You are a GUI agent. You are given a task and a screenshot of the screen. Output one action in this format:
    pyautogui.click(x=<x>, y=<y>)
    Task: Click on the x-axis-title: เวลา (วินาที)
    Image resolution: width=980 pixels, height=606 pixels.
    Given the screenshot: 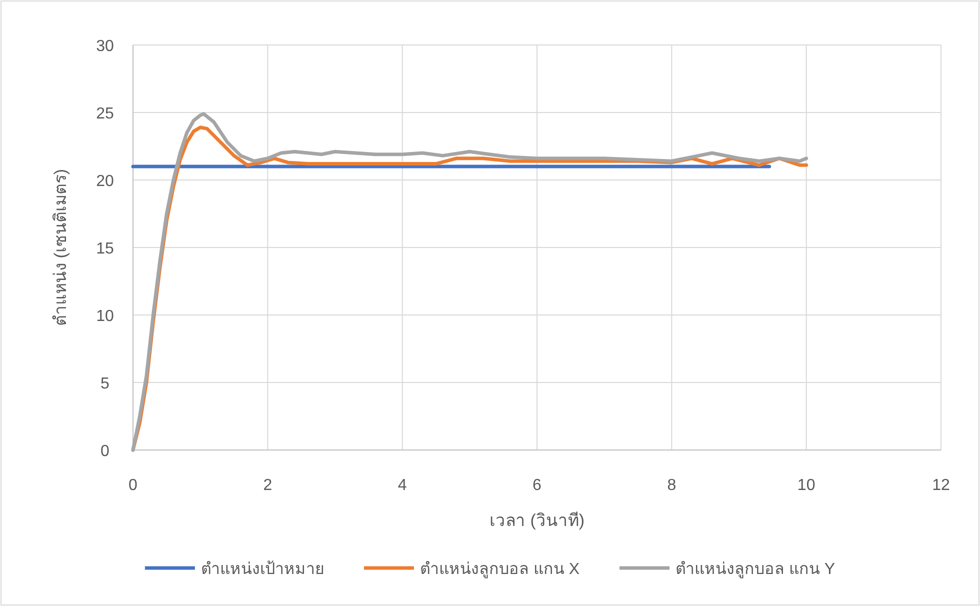 What is the action you would take?
    pyautogui.click(x=537, y=520)
    